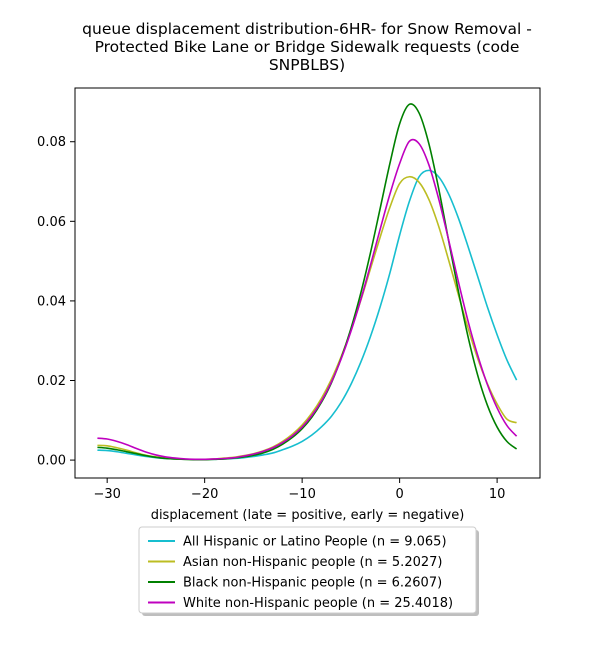 Image resolution: width=600 pixels, height=655 pixels. What do you see at coordinates (312, 583) in the screenshot?
I see `legend-entry-label: Black non-Hispanic people (n = 6.2607)` at bounding box center [312, 583].